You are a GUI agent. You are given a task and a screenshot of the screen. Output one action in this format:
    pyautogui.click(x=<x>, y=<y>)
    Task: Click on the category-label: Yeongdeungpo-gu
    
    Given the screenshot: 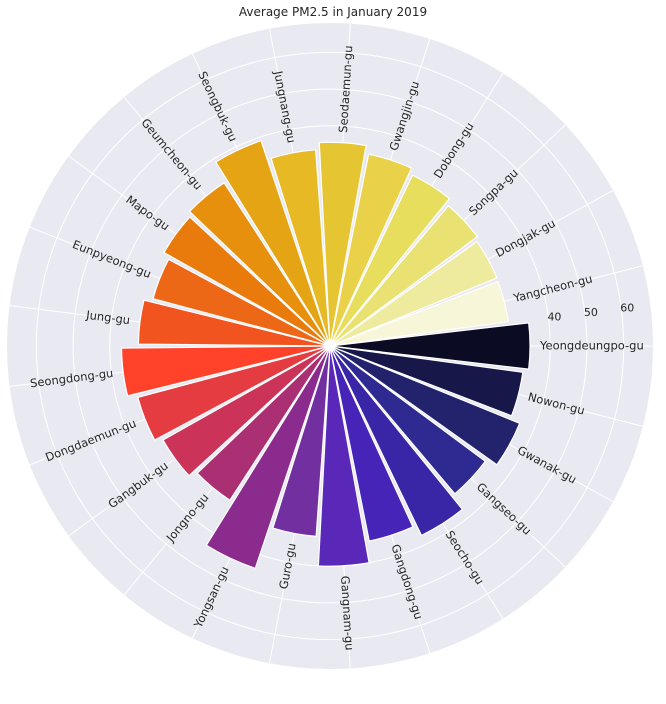 What is the action you would take?
    pyautogui.click(x=591, y=346)
    